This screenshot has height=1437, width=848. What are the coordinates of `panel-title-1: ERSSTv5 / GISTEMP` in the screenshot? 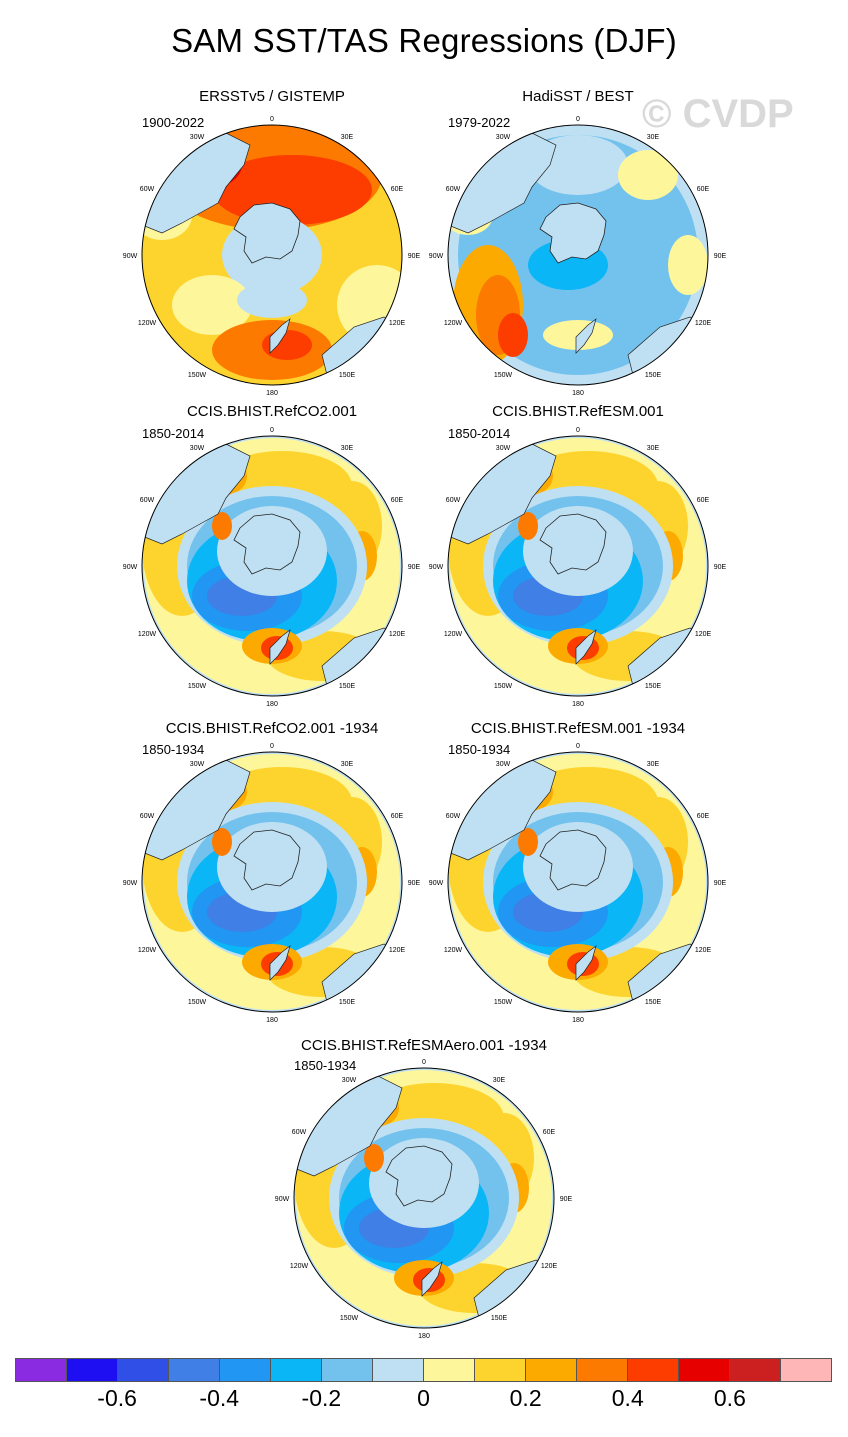 It's located at (272, 96).